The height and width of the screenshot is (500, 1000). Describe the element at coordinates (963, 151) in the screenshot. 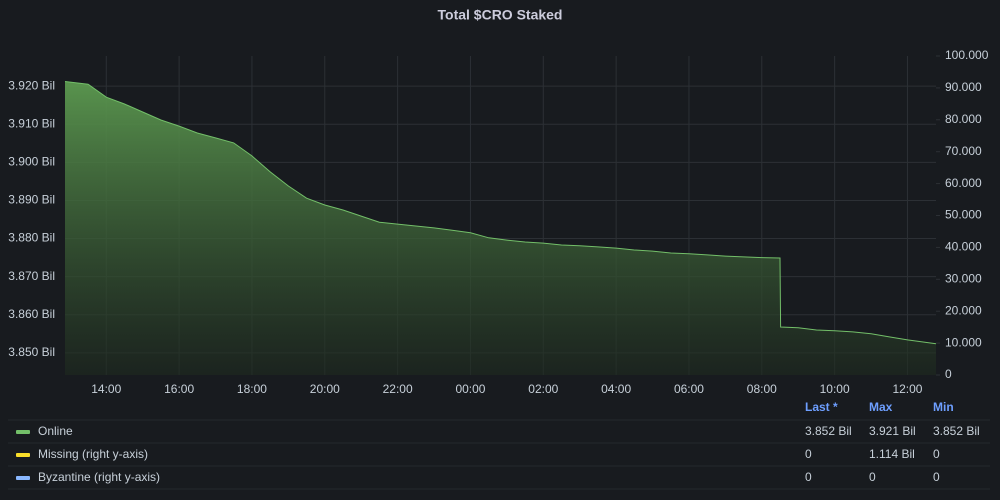

I see `y2-tick-label: 70.000` at that location.